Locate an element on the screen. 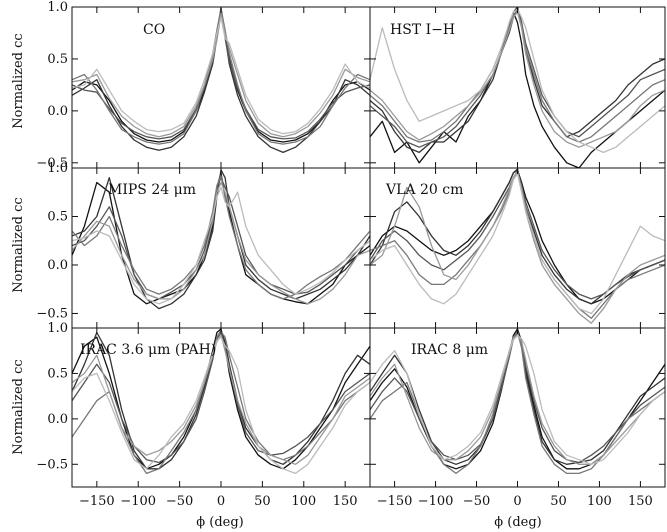 The image size is (667, 532). panel-title: VLA 20 cm is located at coordinates (424, 190).